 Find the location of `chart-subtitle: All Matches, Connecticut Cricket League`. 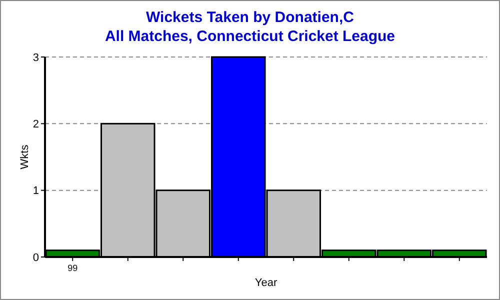

chart-subtitle: All Matches, Connecticut Cricket League is located at coordinates (250, 36).